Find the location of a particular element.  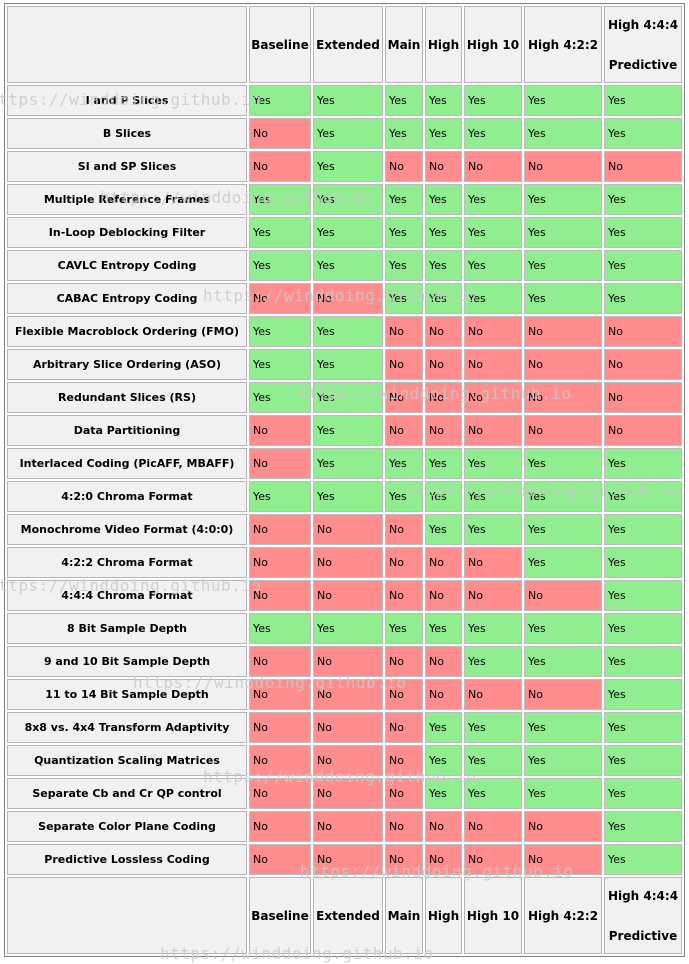

table-row: 11 to 14 Bit Sample Depth No No No No No No Yes is located at coordinates (344, 694).